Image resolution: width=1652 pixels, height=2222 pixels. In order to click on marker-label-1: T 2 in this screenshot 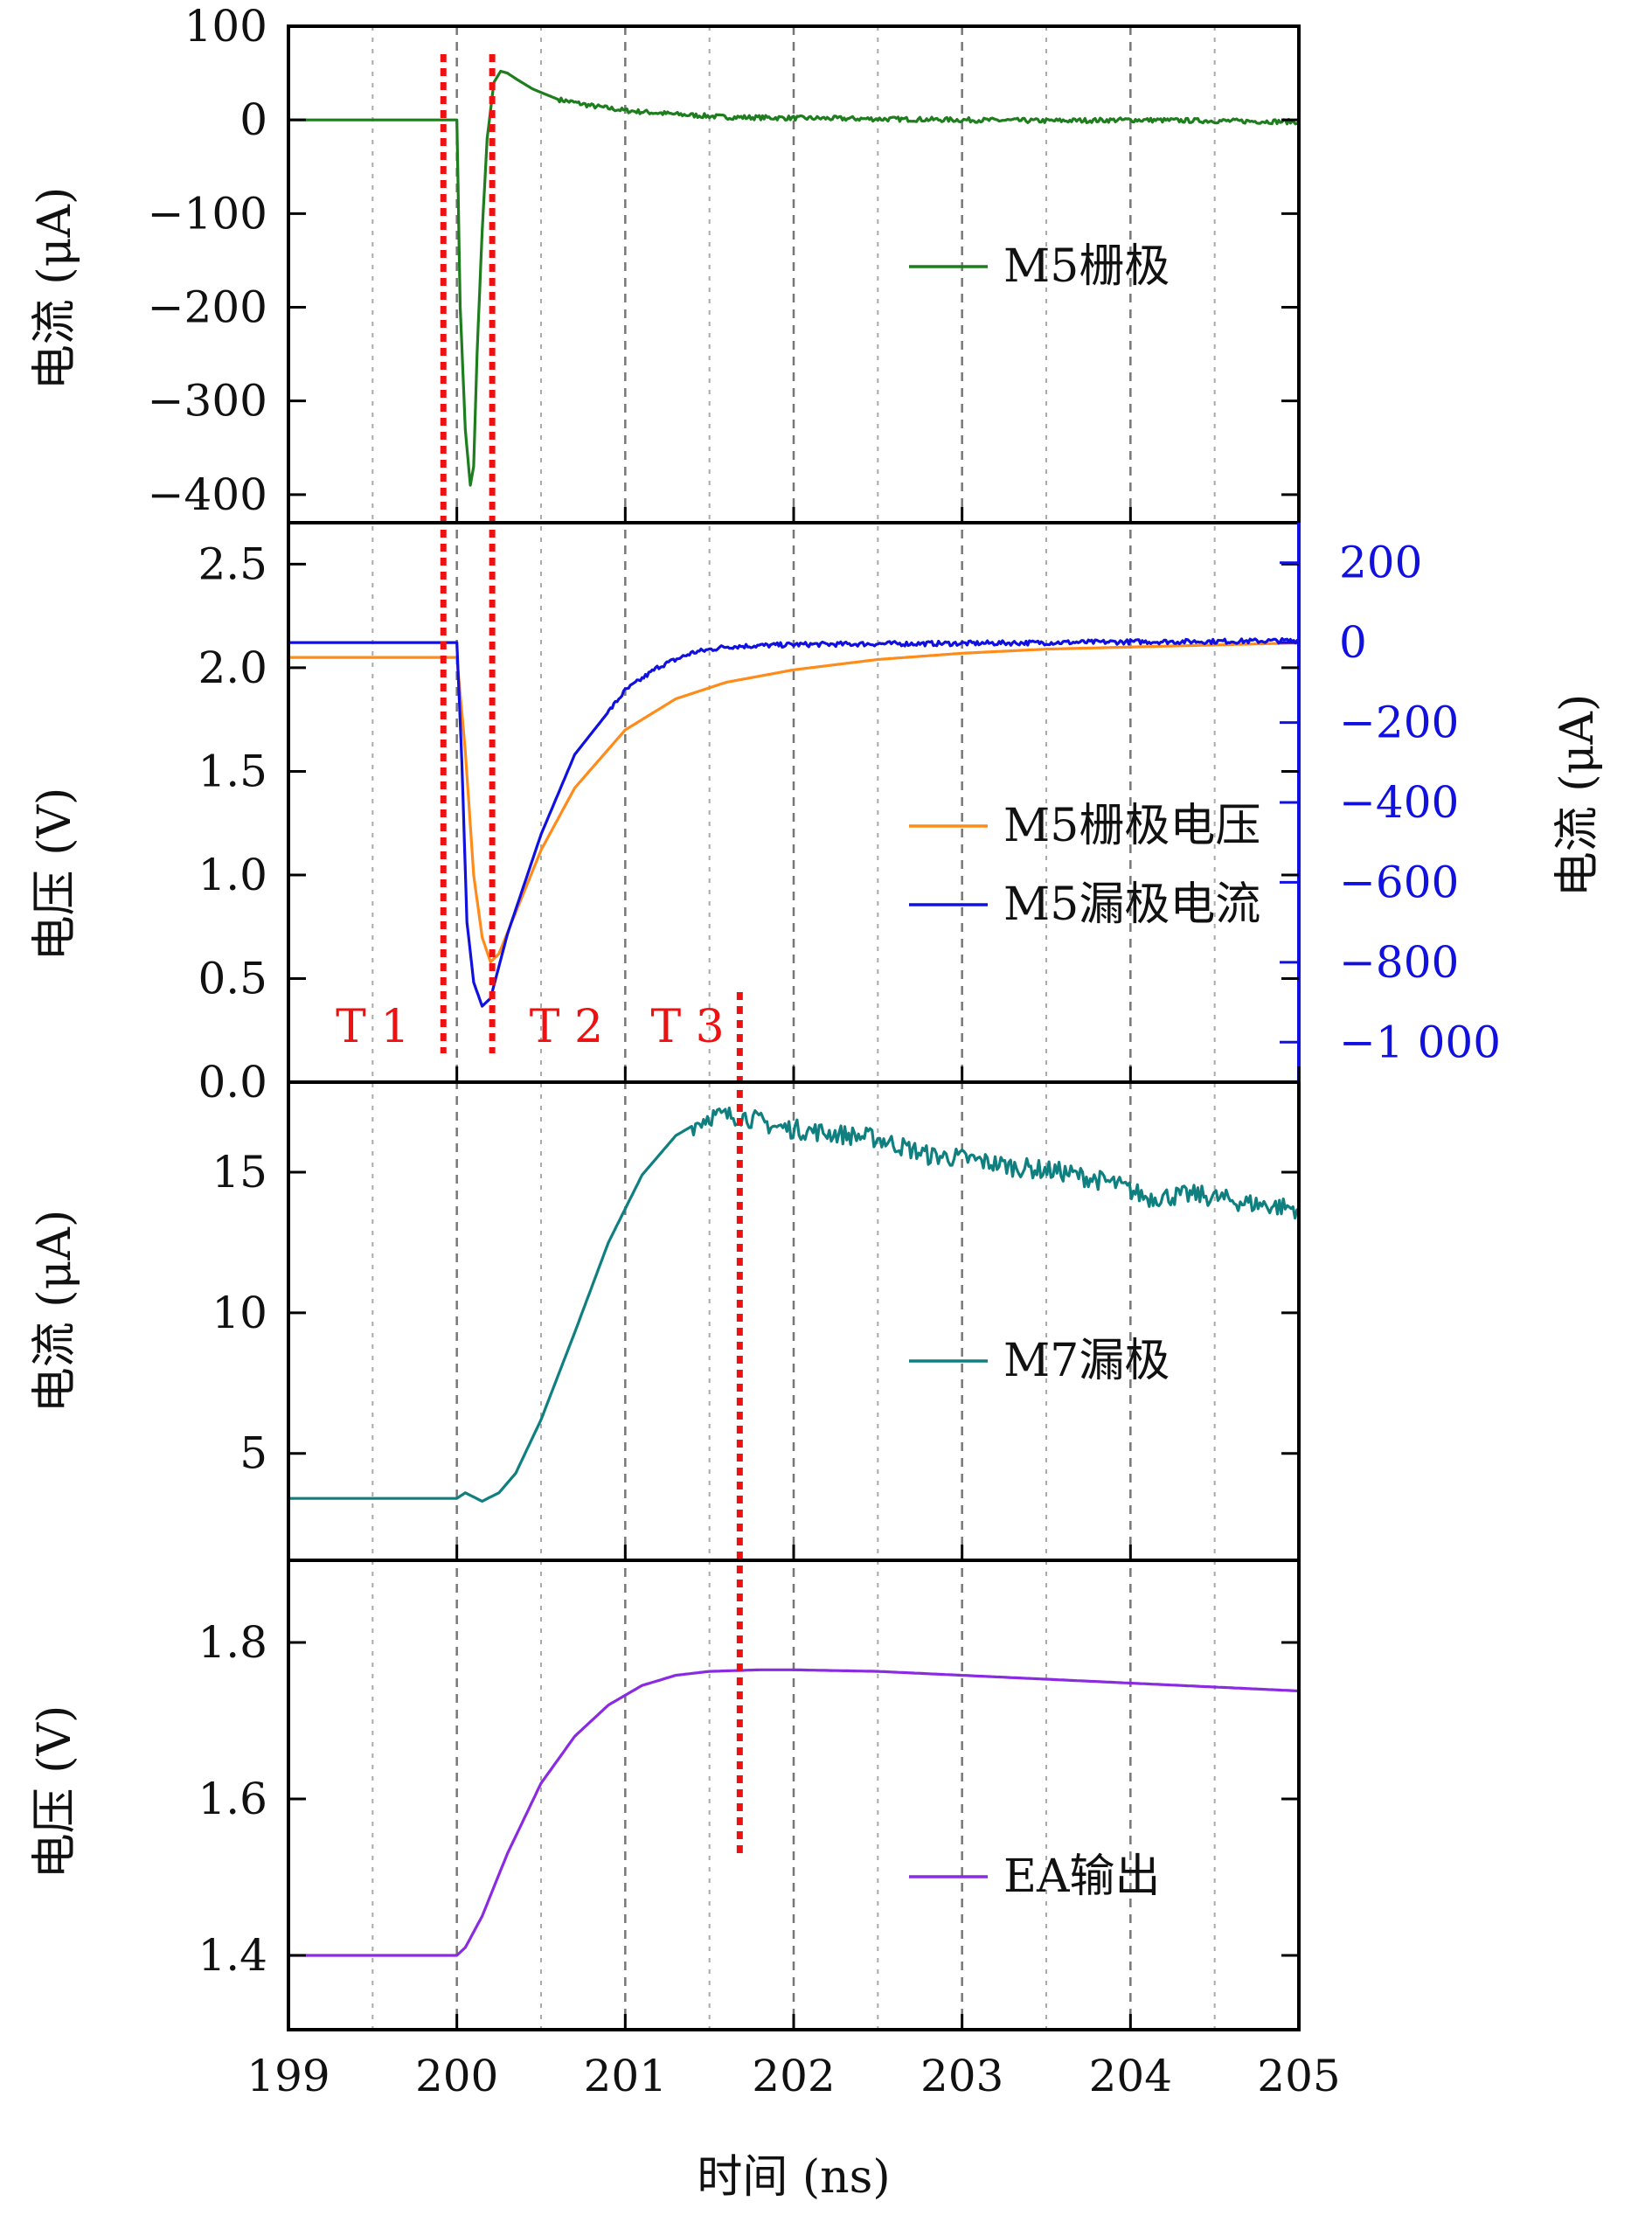, I will do `click(567, 1027)`.